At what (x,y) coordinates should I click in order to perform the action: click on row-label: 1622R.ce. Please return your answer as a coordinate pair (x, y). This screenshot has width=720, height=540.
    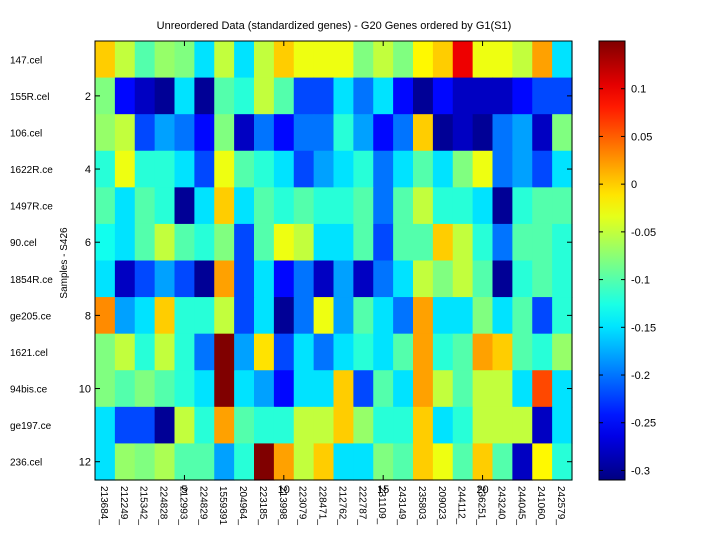
    Looking at the image, I should click on (31, 170).